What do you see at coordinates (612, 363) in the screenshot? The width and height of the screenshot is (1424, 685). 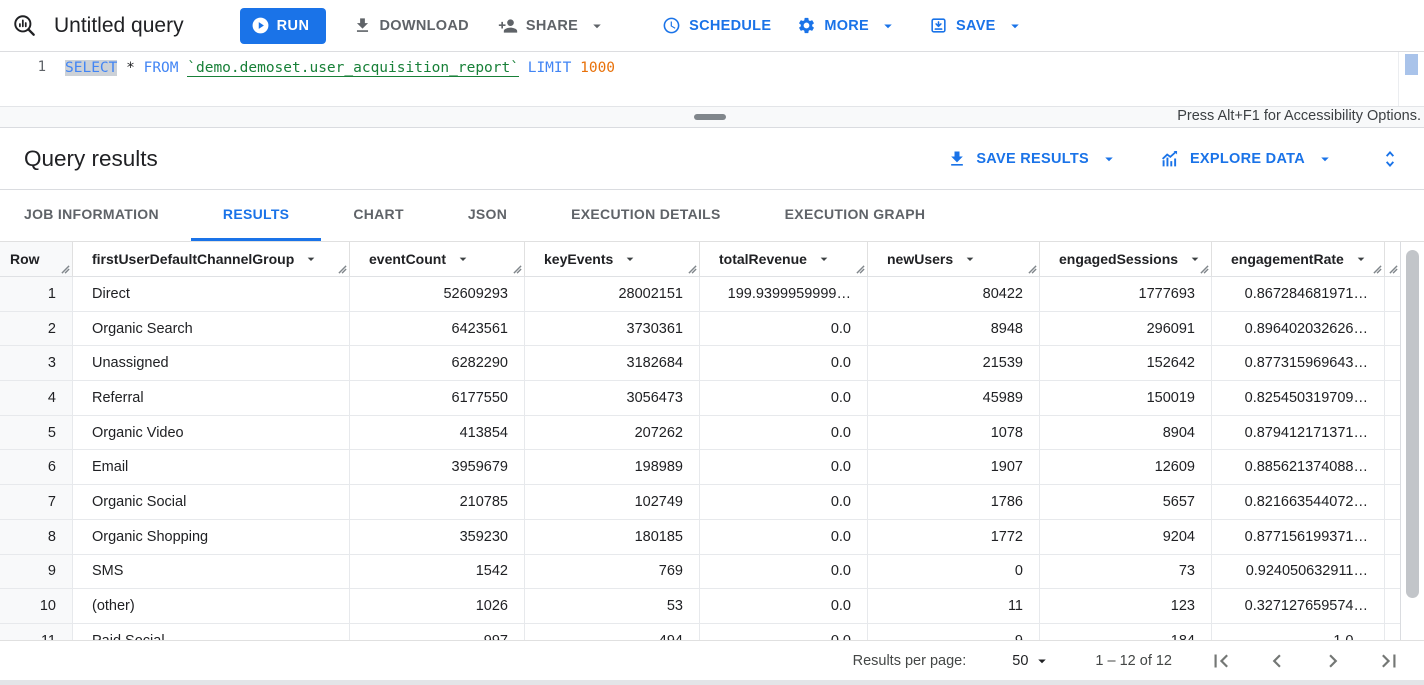 I see `table-cell: 3182684` at bounding box center [612, 363].